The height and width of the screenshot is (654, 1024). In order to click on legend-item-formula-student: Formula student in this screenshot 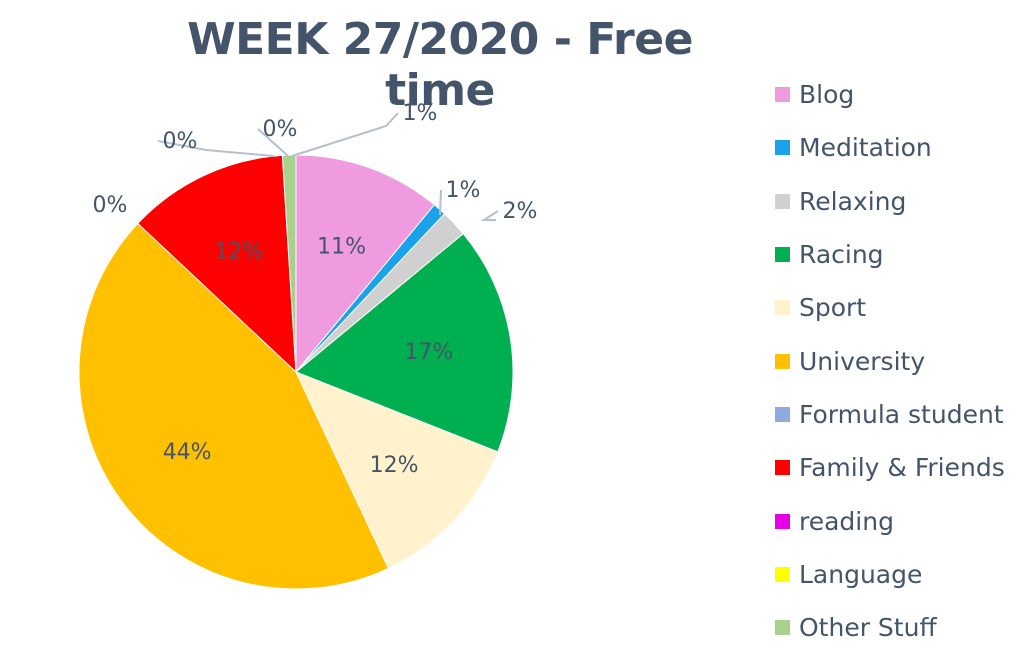, I will do `click(890, 414)`.